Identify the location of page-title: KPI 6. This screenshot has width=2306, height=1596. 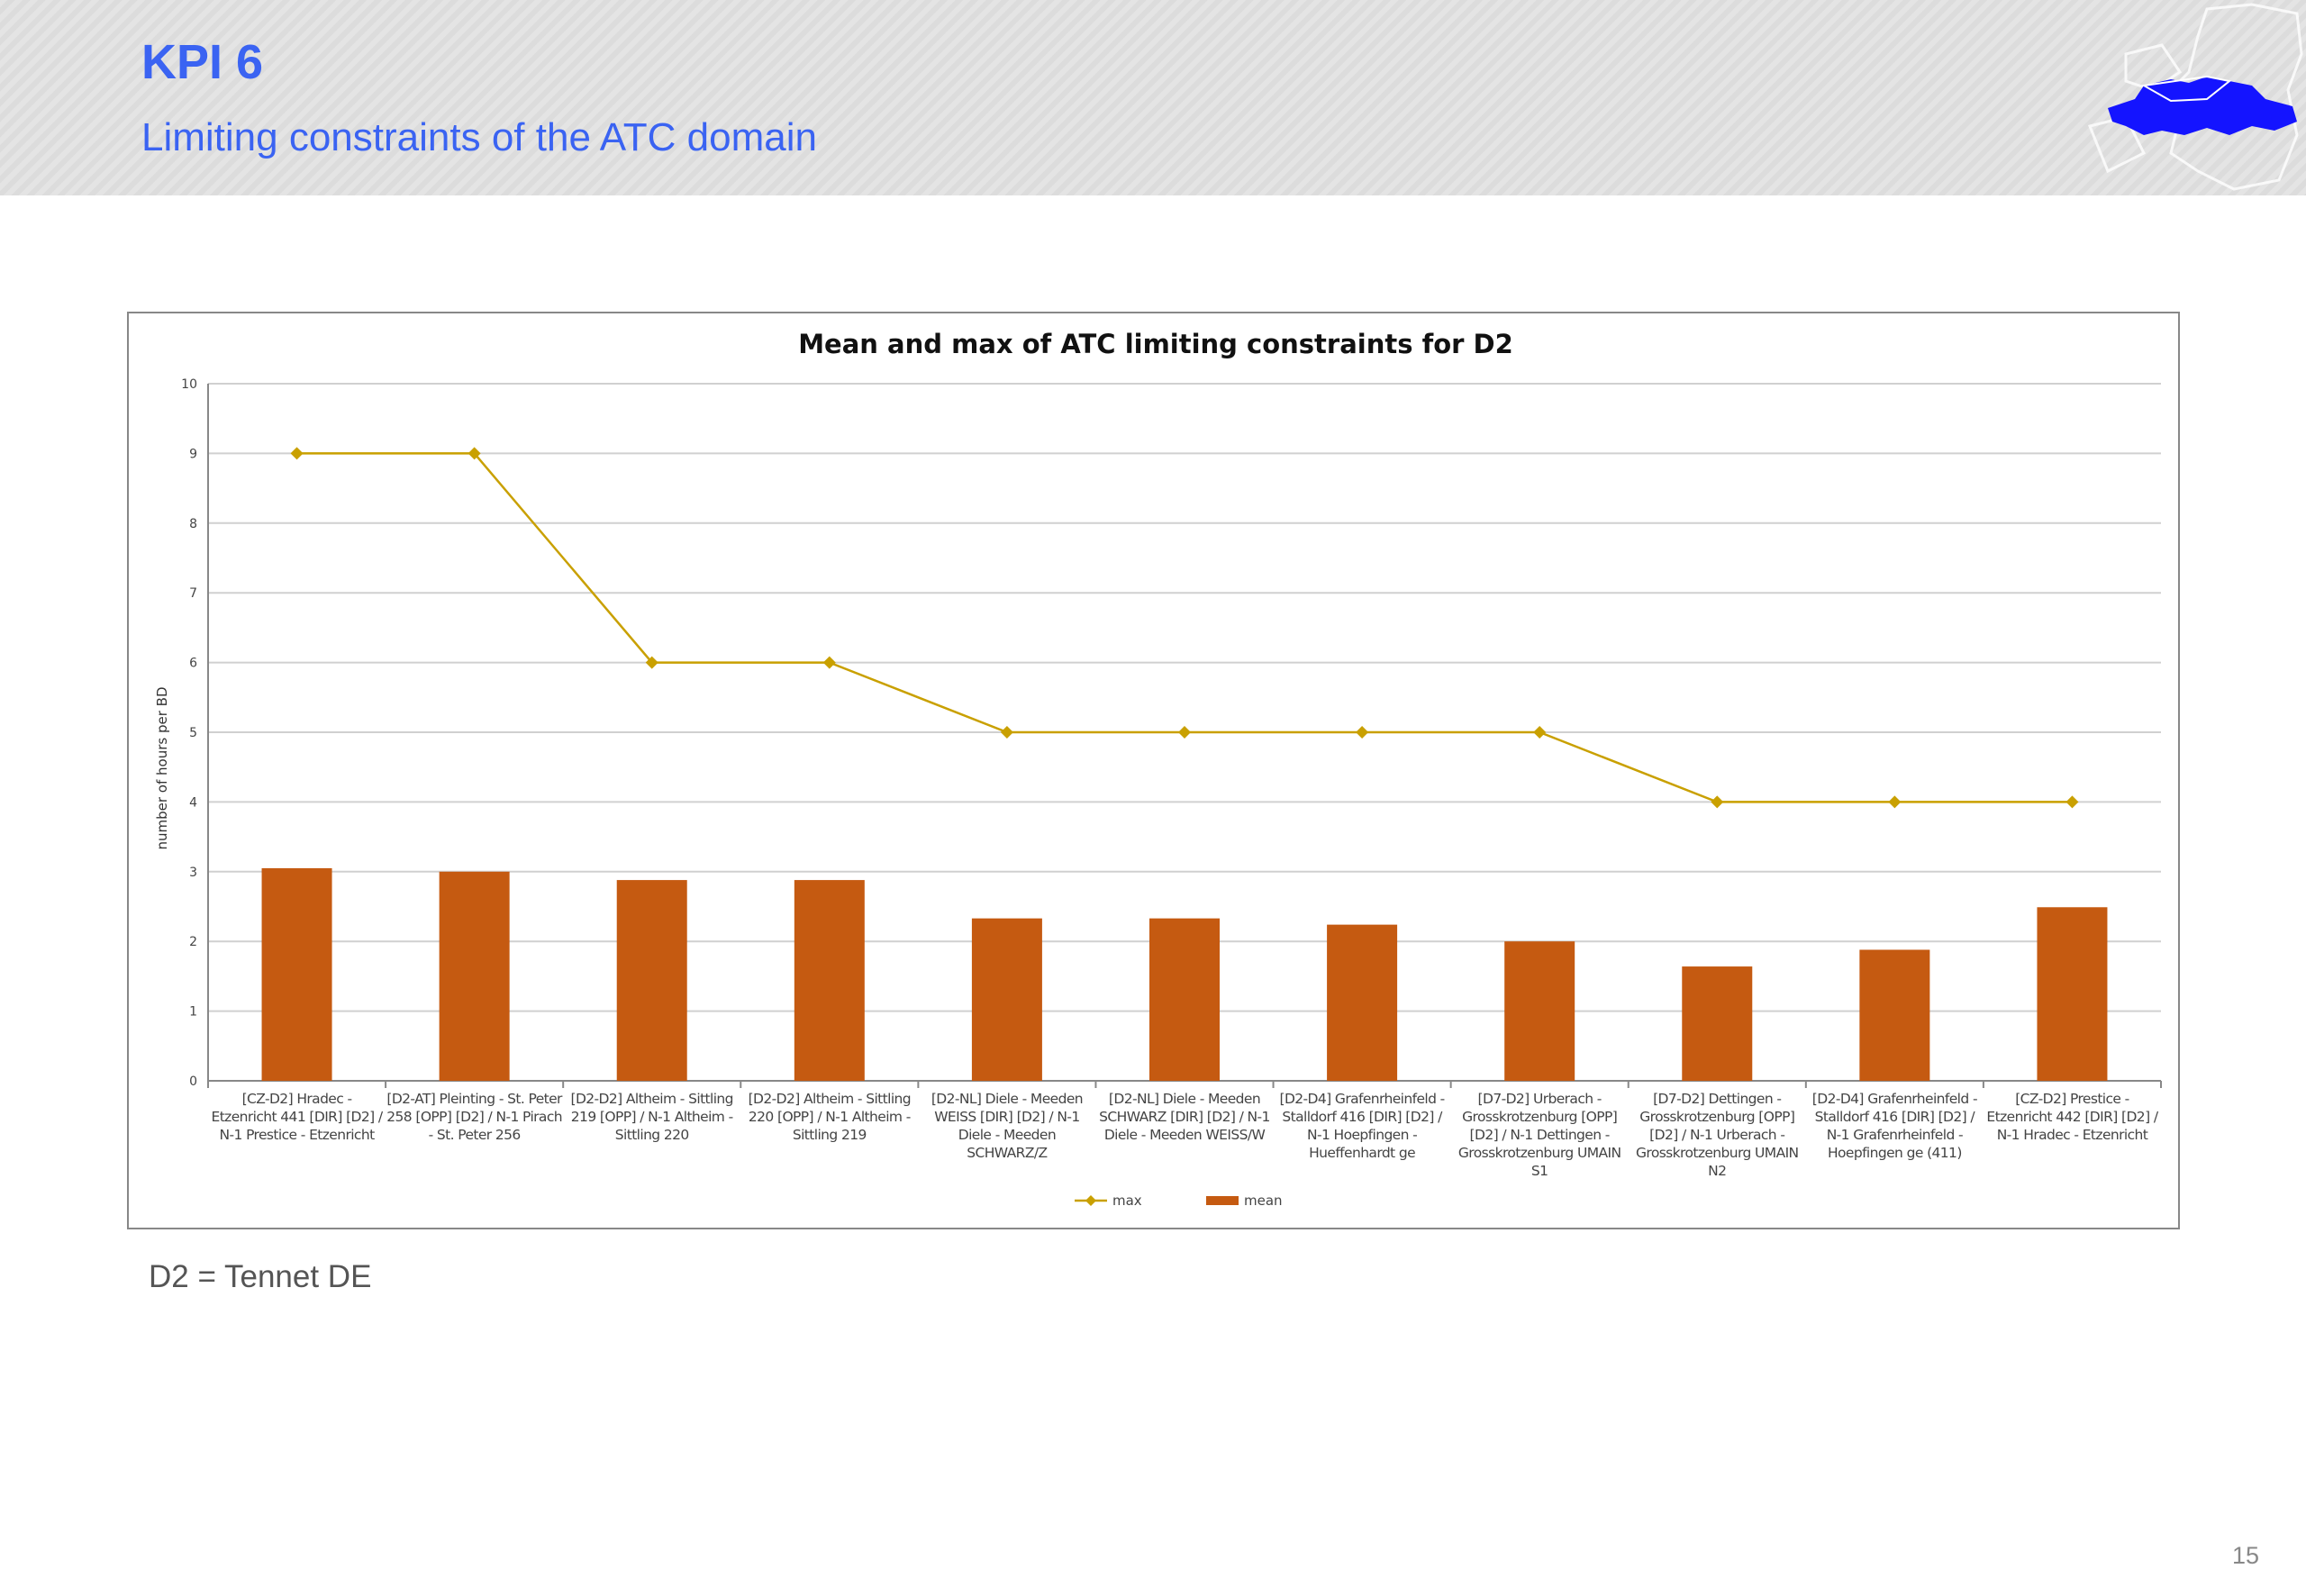
(202, 62).